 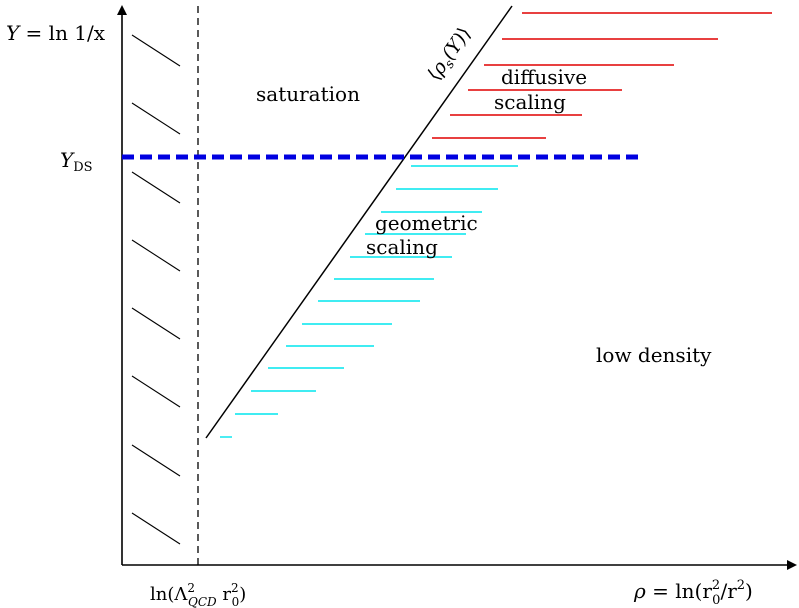 What do you see at coordinates (402, 247) in the screenshot?
I see `geometric-label-line2: scaling` at bounding box center [402, 247].